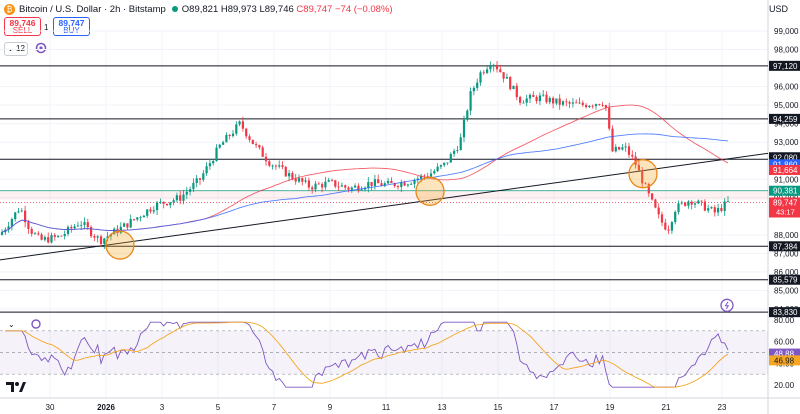 Image resolution: width=800 pixels, height=414 pixels. I want to click on price-label: 97,120, so click(785, 66).